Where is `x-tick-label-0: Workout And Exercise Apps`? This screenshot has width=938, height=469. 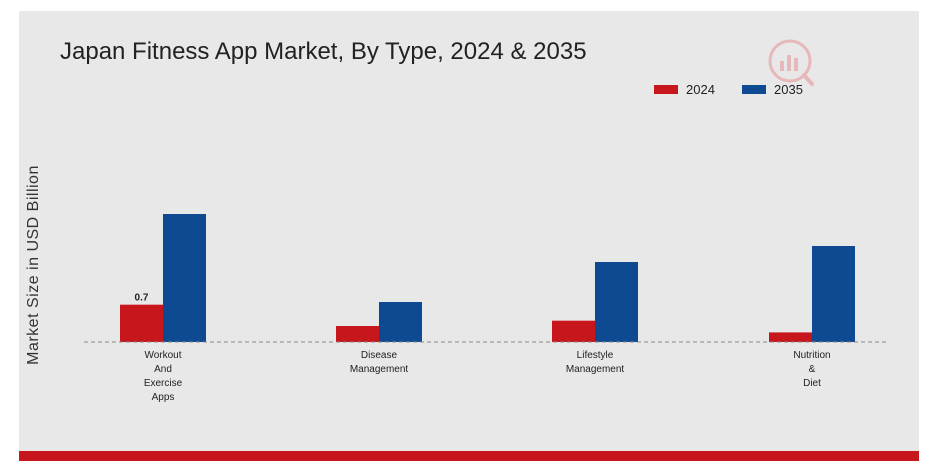
x-tick-label-0: Workout And Exercise Apps is located at coordinates (163, 376).